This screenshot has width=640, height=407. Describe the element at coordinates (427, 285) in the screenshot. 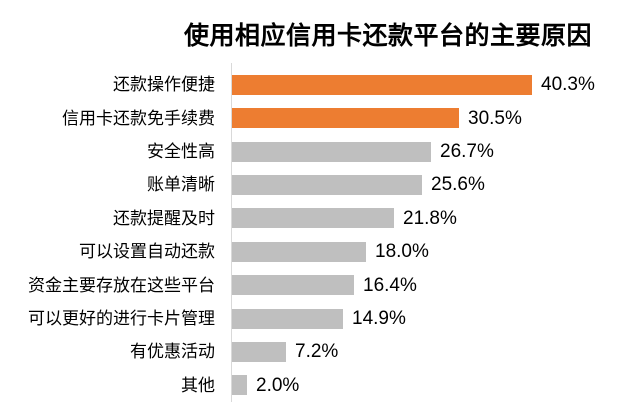

I see `bar-track: 16.4%` at that location.